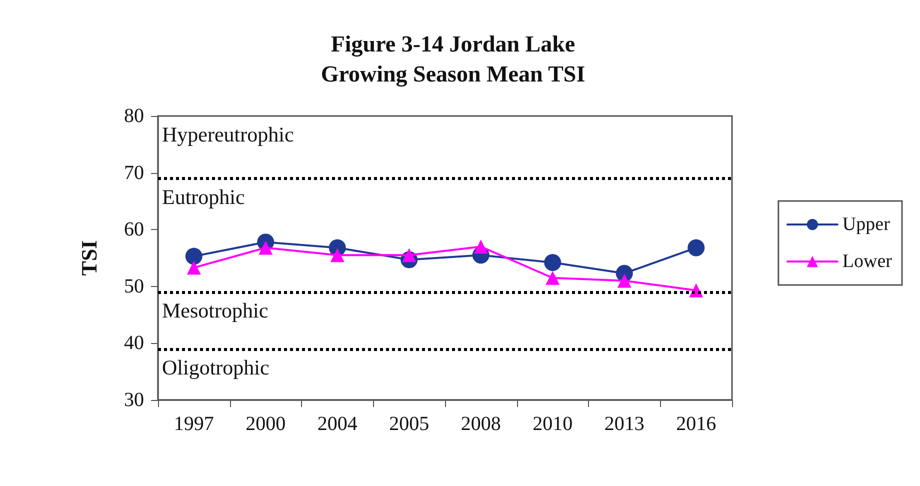 This screenshot has width=920, height=486. Describe the element at coordinates (134, 286) in the screenshot. I see `y-tick-label: 50` at that location.